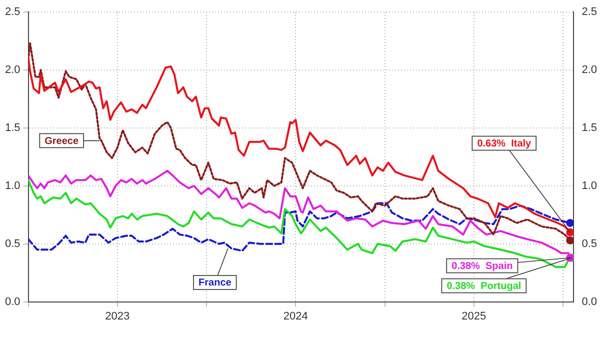 This screenshot has height=338, width=602. Describe the element at coordinates (590, 12) in the screenshot. I see `y2-tick-label: 2.5` at that location.